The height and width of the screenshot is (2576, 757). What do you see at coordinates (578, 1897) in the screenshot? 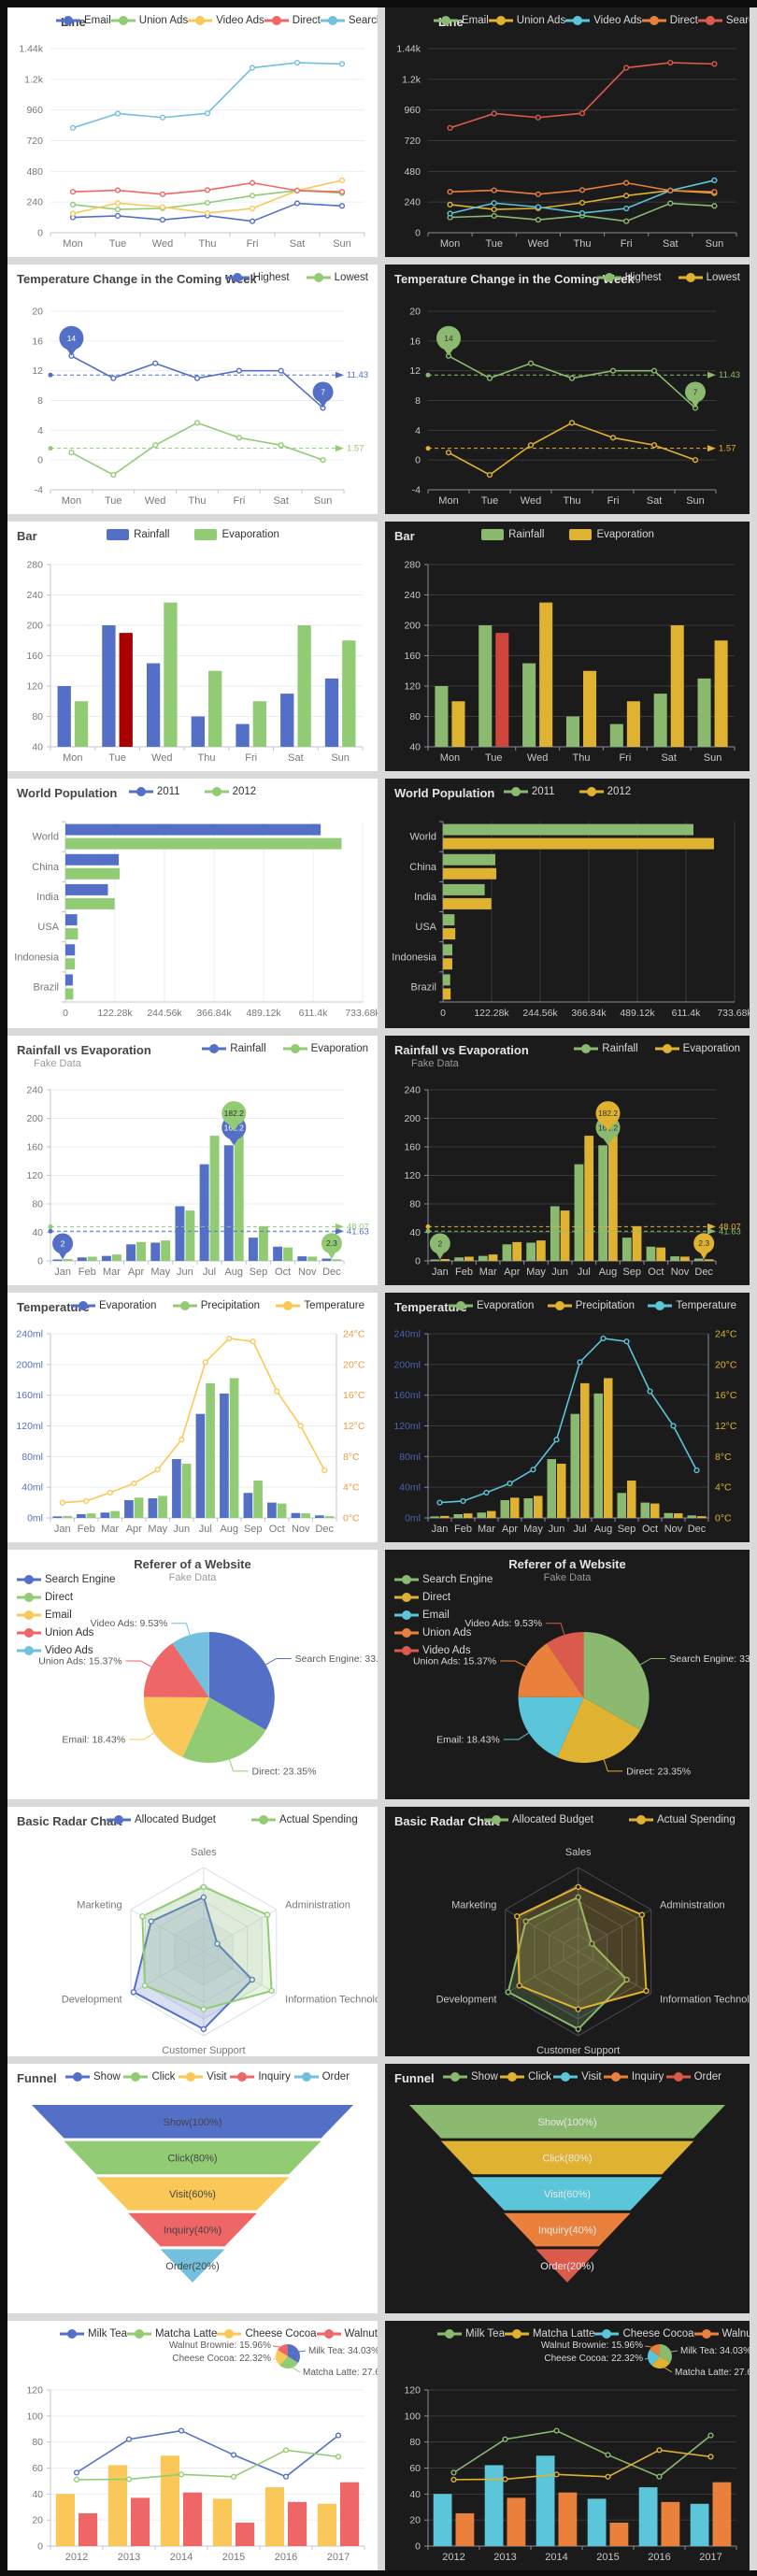
I see `radar-symbol` at bounding box center [578, 1897].